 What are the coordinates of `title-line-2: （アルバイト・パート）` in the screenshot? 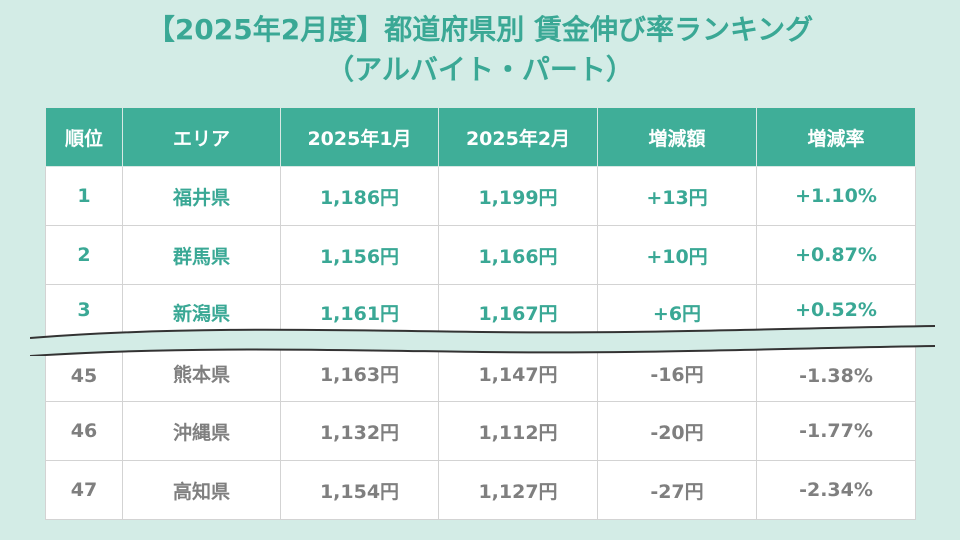 It's located at (480, 69).